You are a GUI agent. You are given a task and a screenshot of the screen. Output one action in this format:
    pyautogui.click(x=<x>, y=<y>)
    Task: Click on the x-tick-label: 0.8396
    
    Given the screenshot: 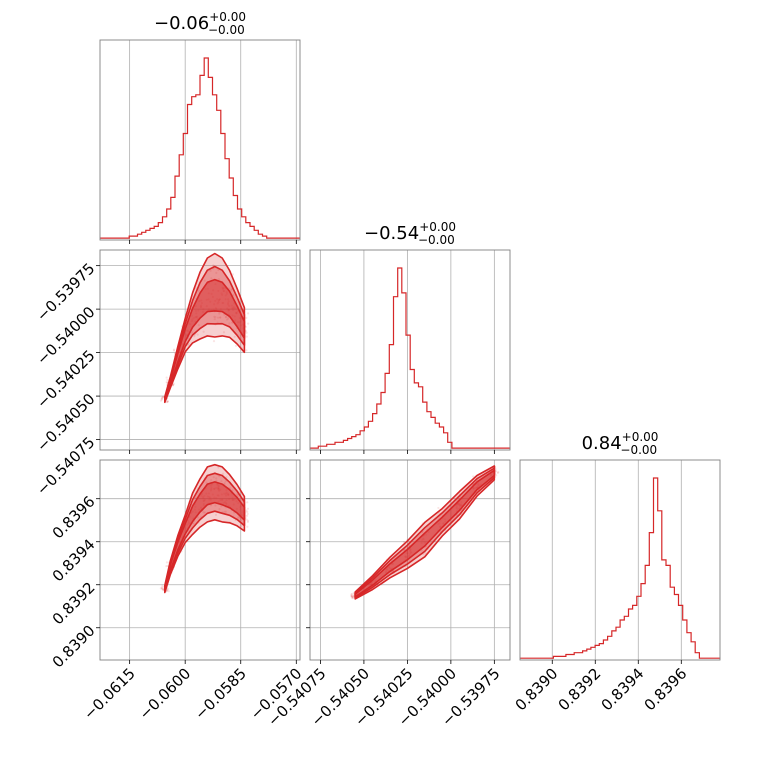 What is the action you would take?
    pyautogui.click(x=666, y=689)
    